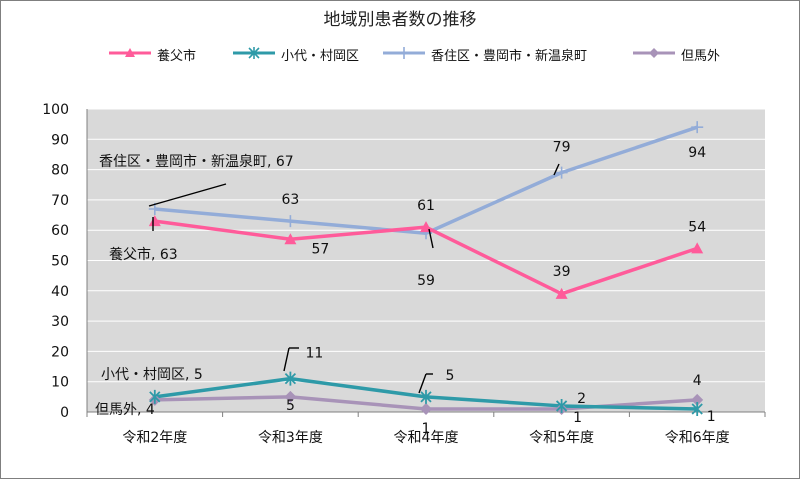 The height and width of the screenshot is (479, 800). What do you see at coordinates (654, 53) in the screenshot?
I see `legend-swatch-outside` at bounding box center [654, 53].